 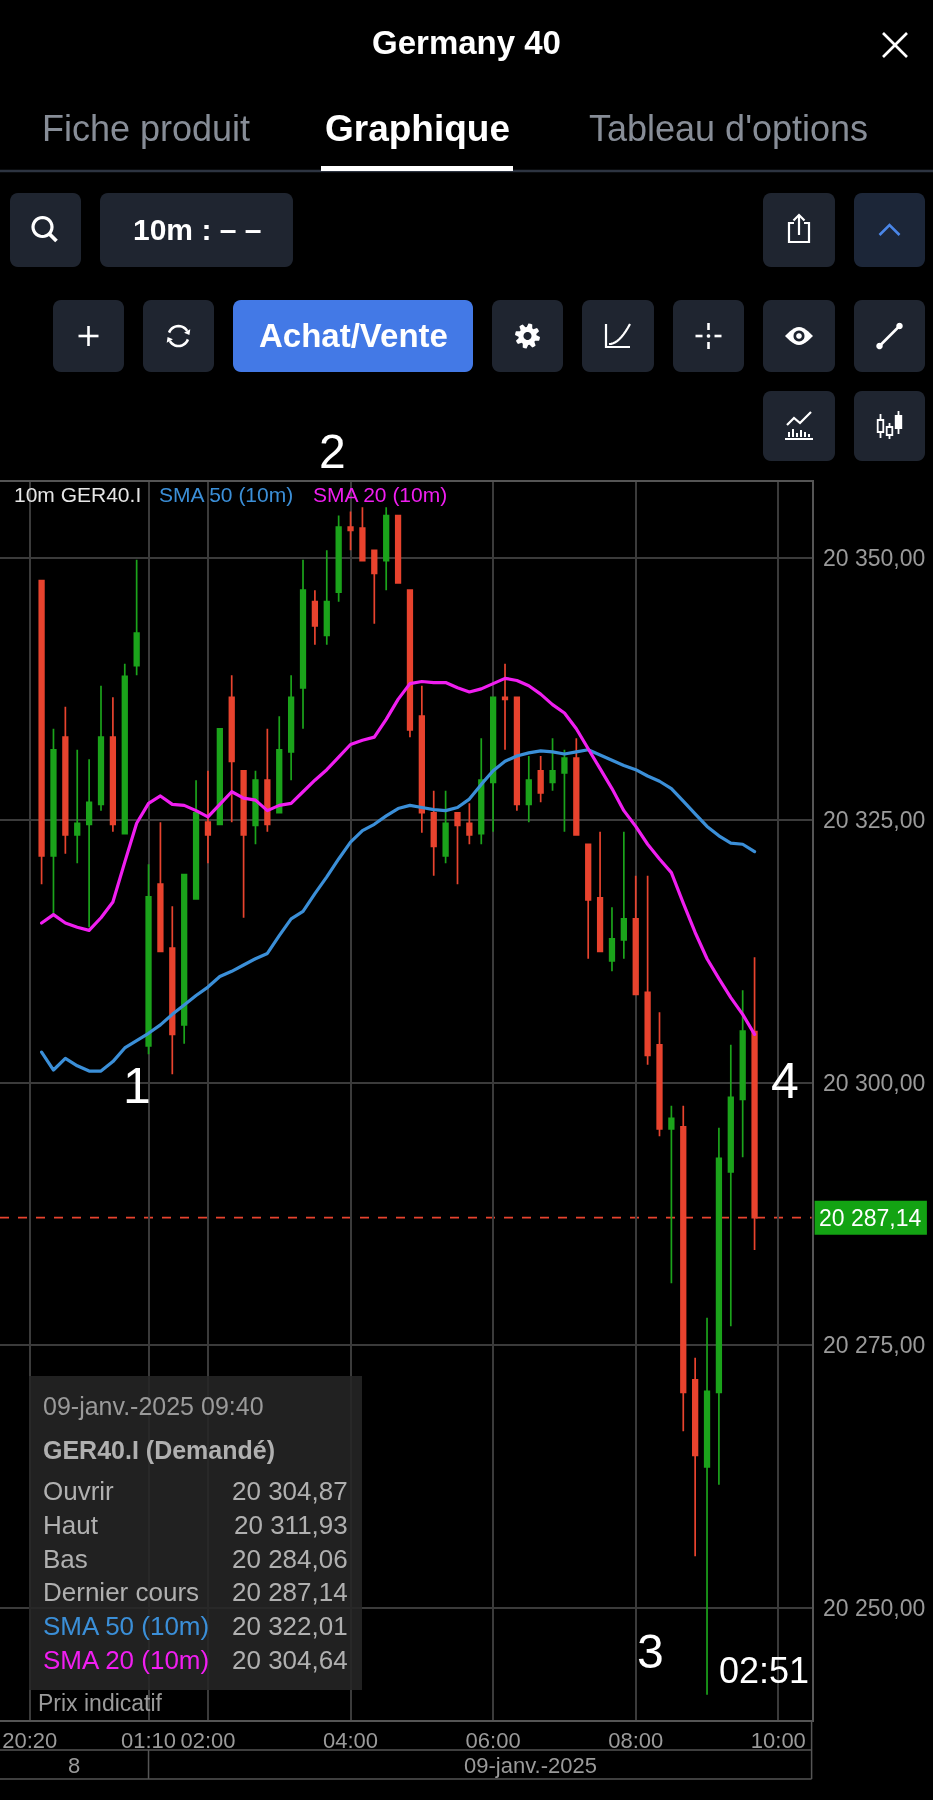 I want to click on annotation: 20 287,14, so click(x=290, y=1592).